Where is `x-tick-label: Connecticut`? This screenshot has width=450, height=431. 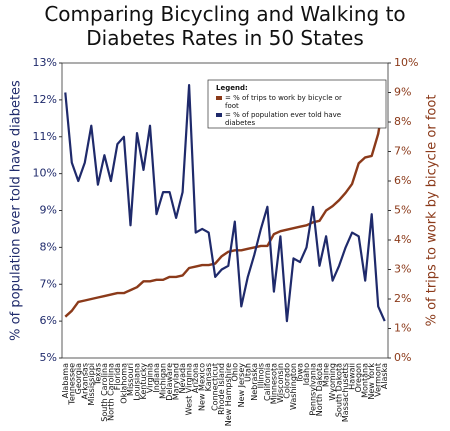
x-tick-label: Connecticut is located at coordinates (215, 387).